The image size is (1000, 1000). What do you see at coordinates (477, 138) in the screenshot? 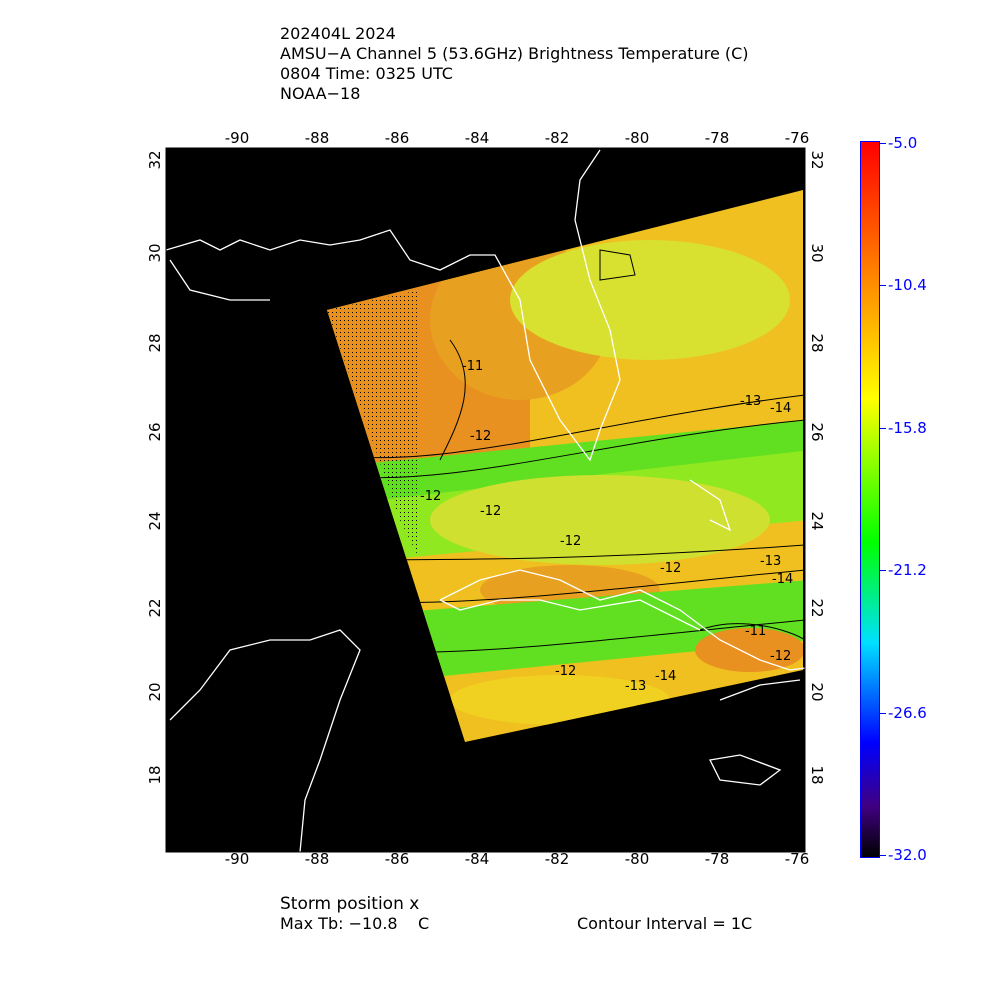
I see `lon-tick-top: -84` at bounding box center [477, 138].